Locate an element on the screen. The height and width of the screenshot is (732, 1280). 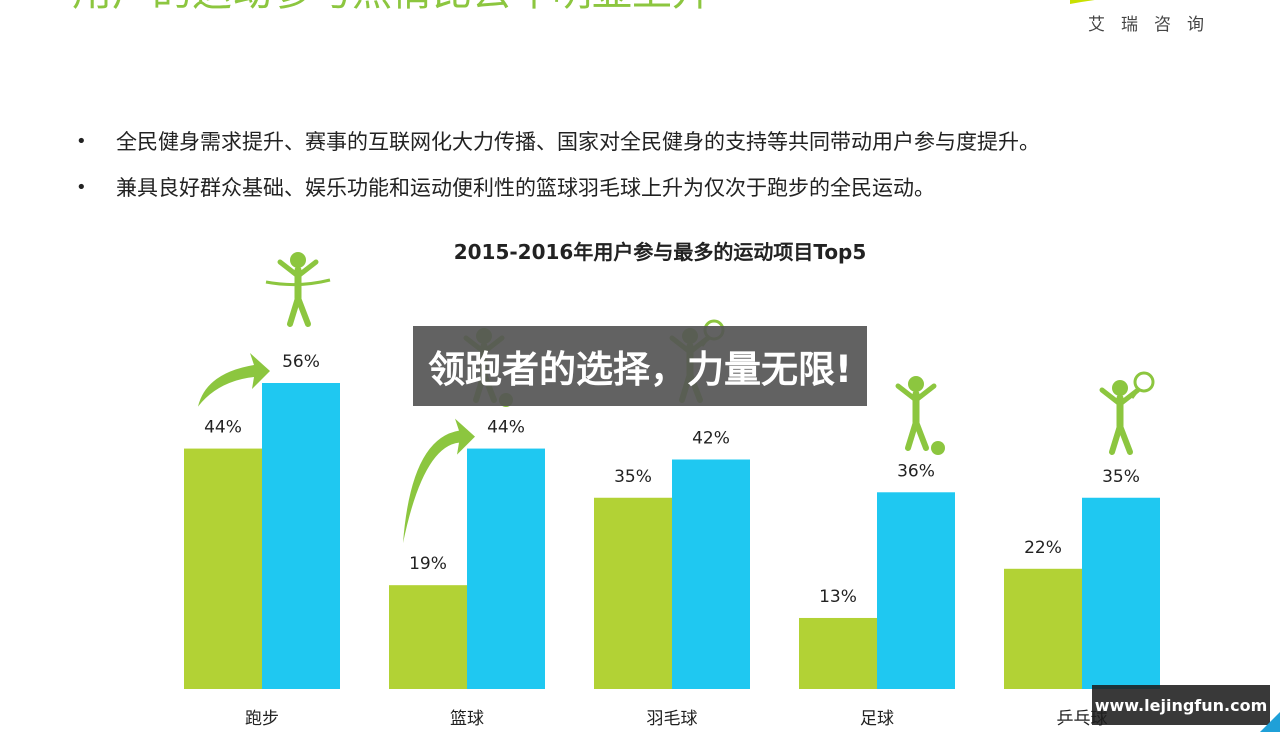
data-label: 22% is located at coordinates (1043, 548).